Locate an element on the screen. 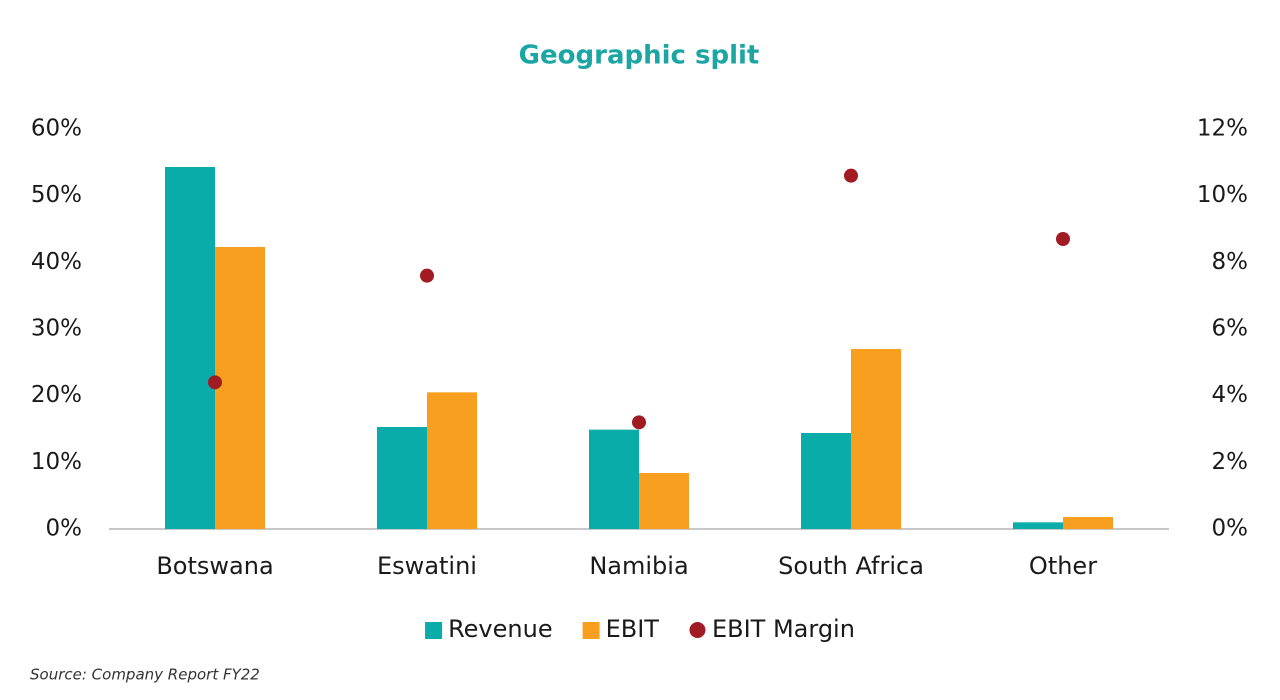 The height and width of the screenshot is (700, 1280). y2-tick-label: 12% is located at coordinates (1222, 129).